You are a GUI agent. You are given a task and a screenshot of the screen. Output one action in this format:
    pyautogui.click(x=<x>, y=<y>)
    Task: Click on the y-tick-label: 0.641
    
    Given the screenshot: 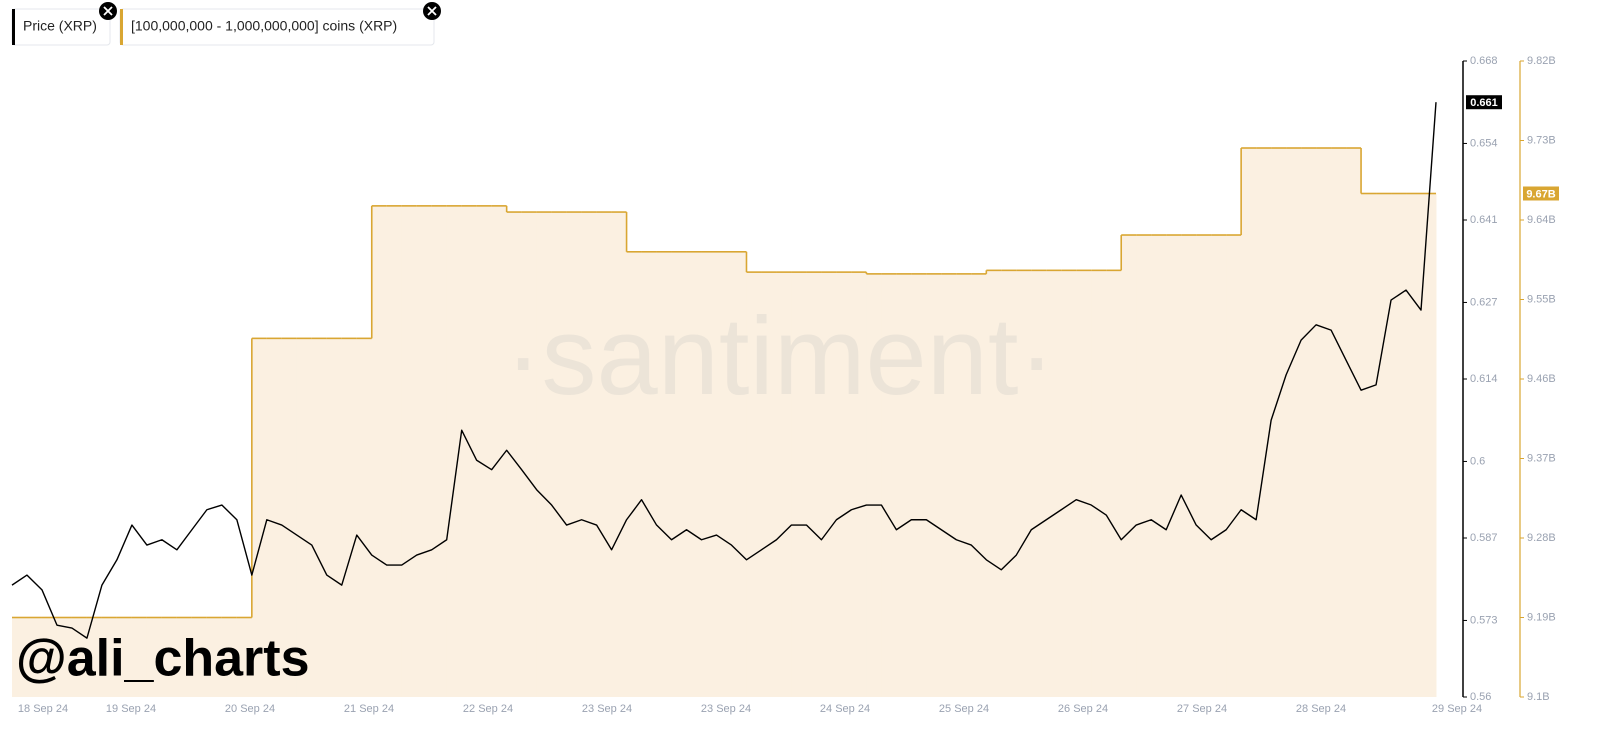 What is the action you would take?
    pyautogui.click(x=1484, y=220)
    